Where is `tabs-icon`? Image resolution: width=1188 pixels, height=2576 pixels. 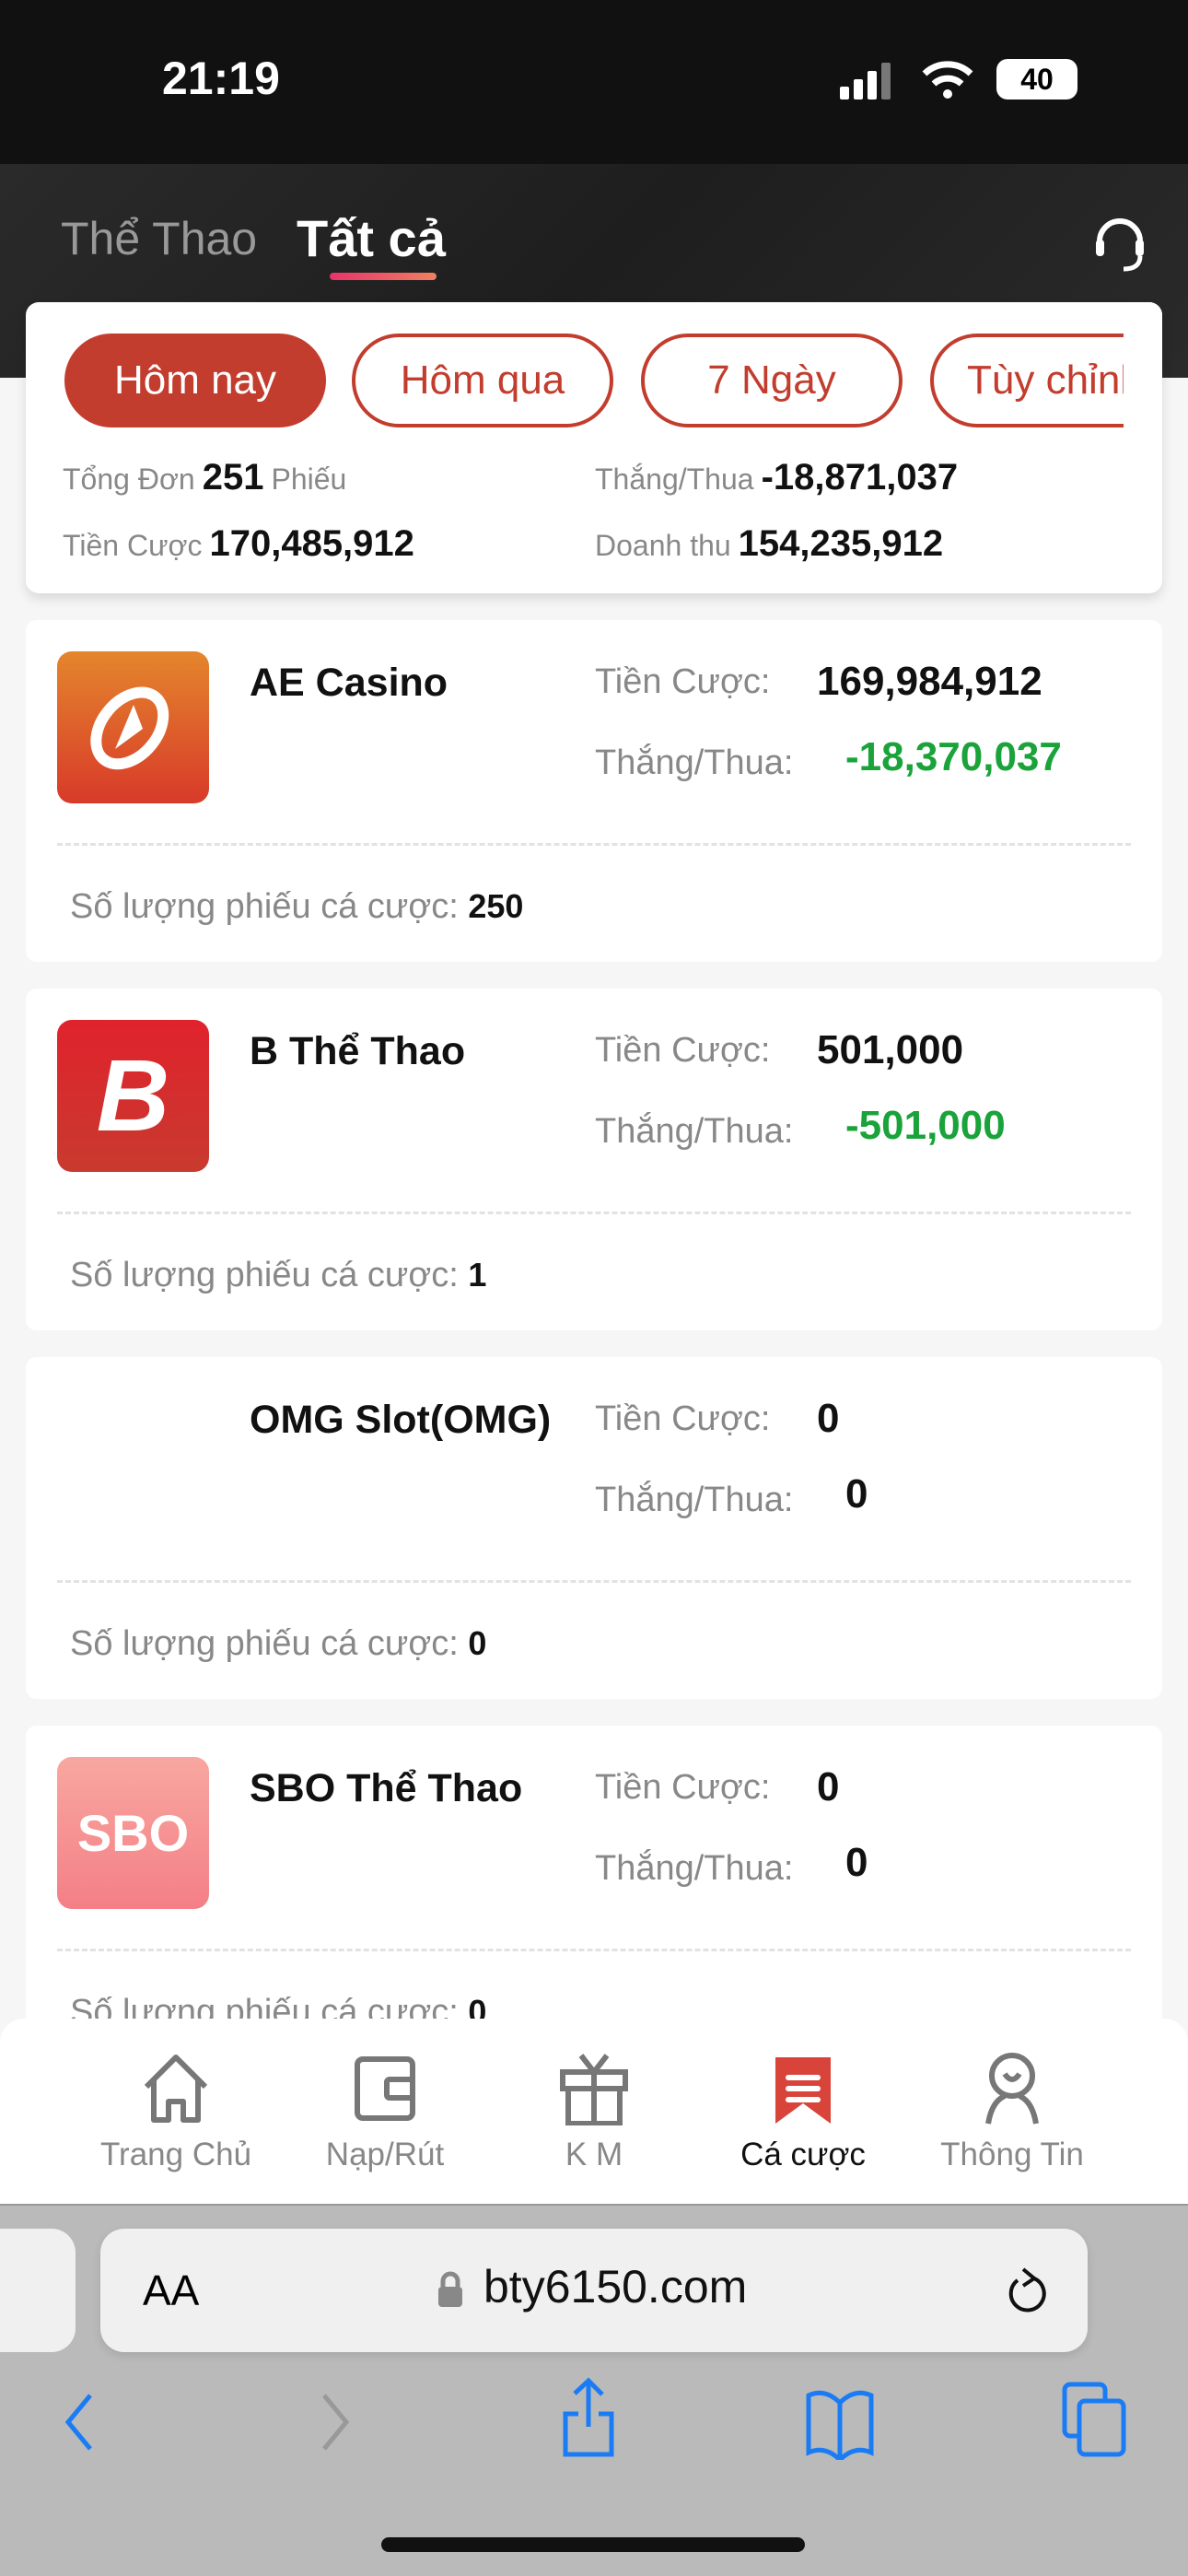
tabs-icon is located at coordinates (1096, 2418).